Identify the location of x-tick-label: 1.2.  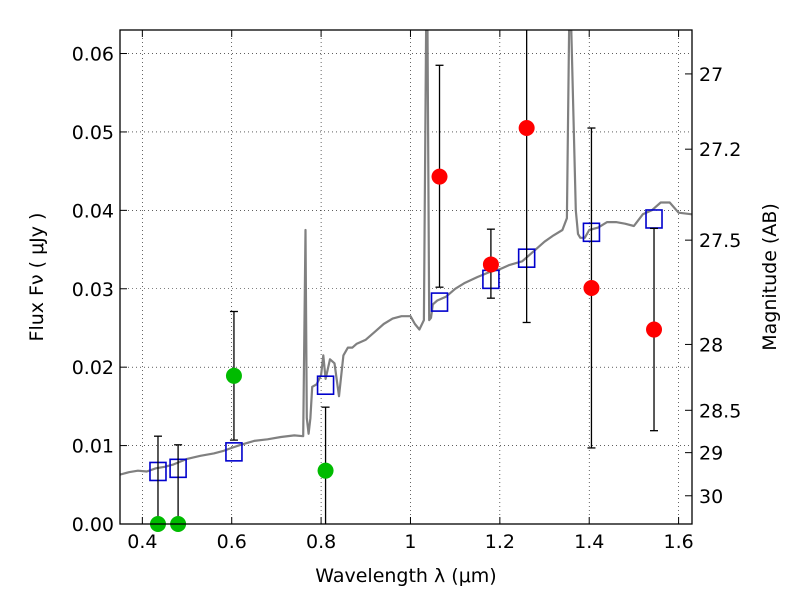
(500, 542).